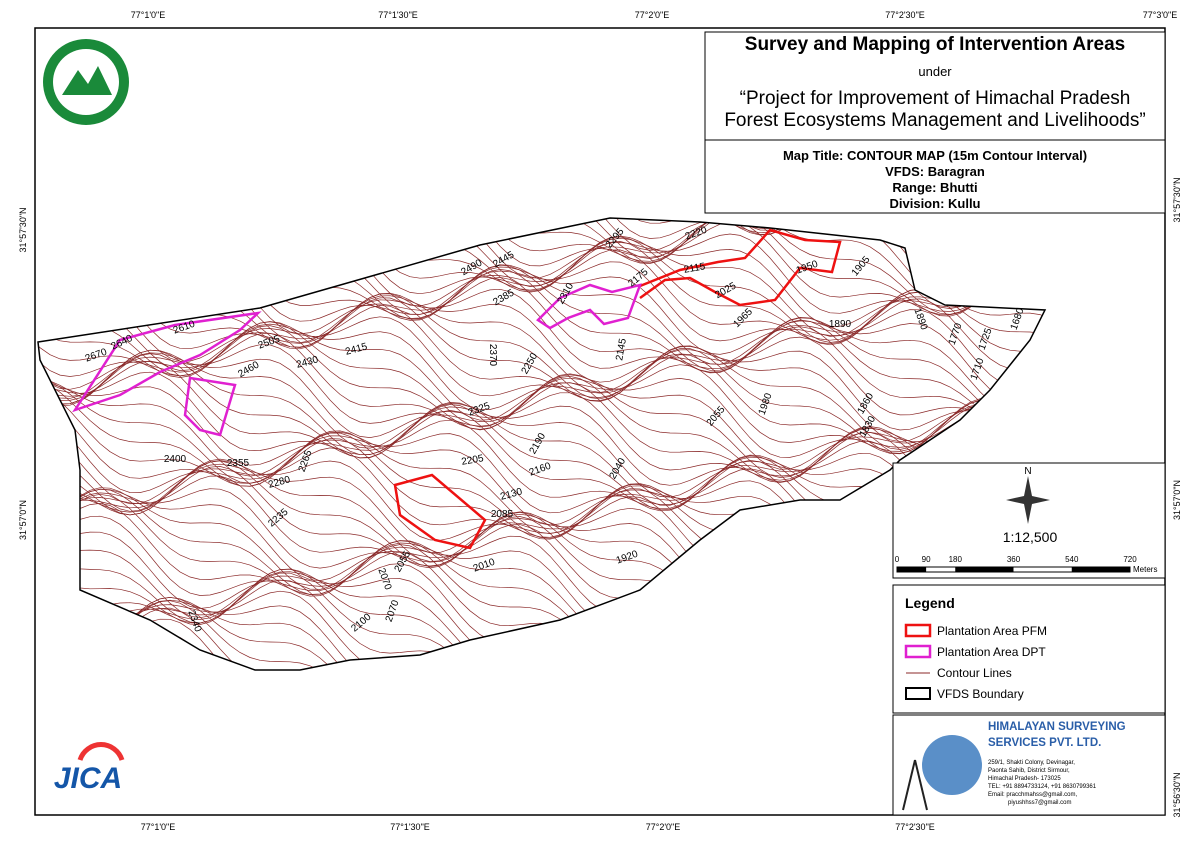 This screenshot has height=853, width=1200. I want to click on contour-label: 2400, so click(175, 459).